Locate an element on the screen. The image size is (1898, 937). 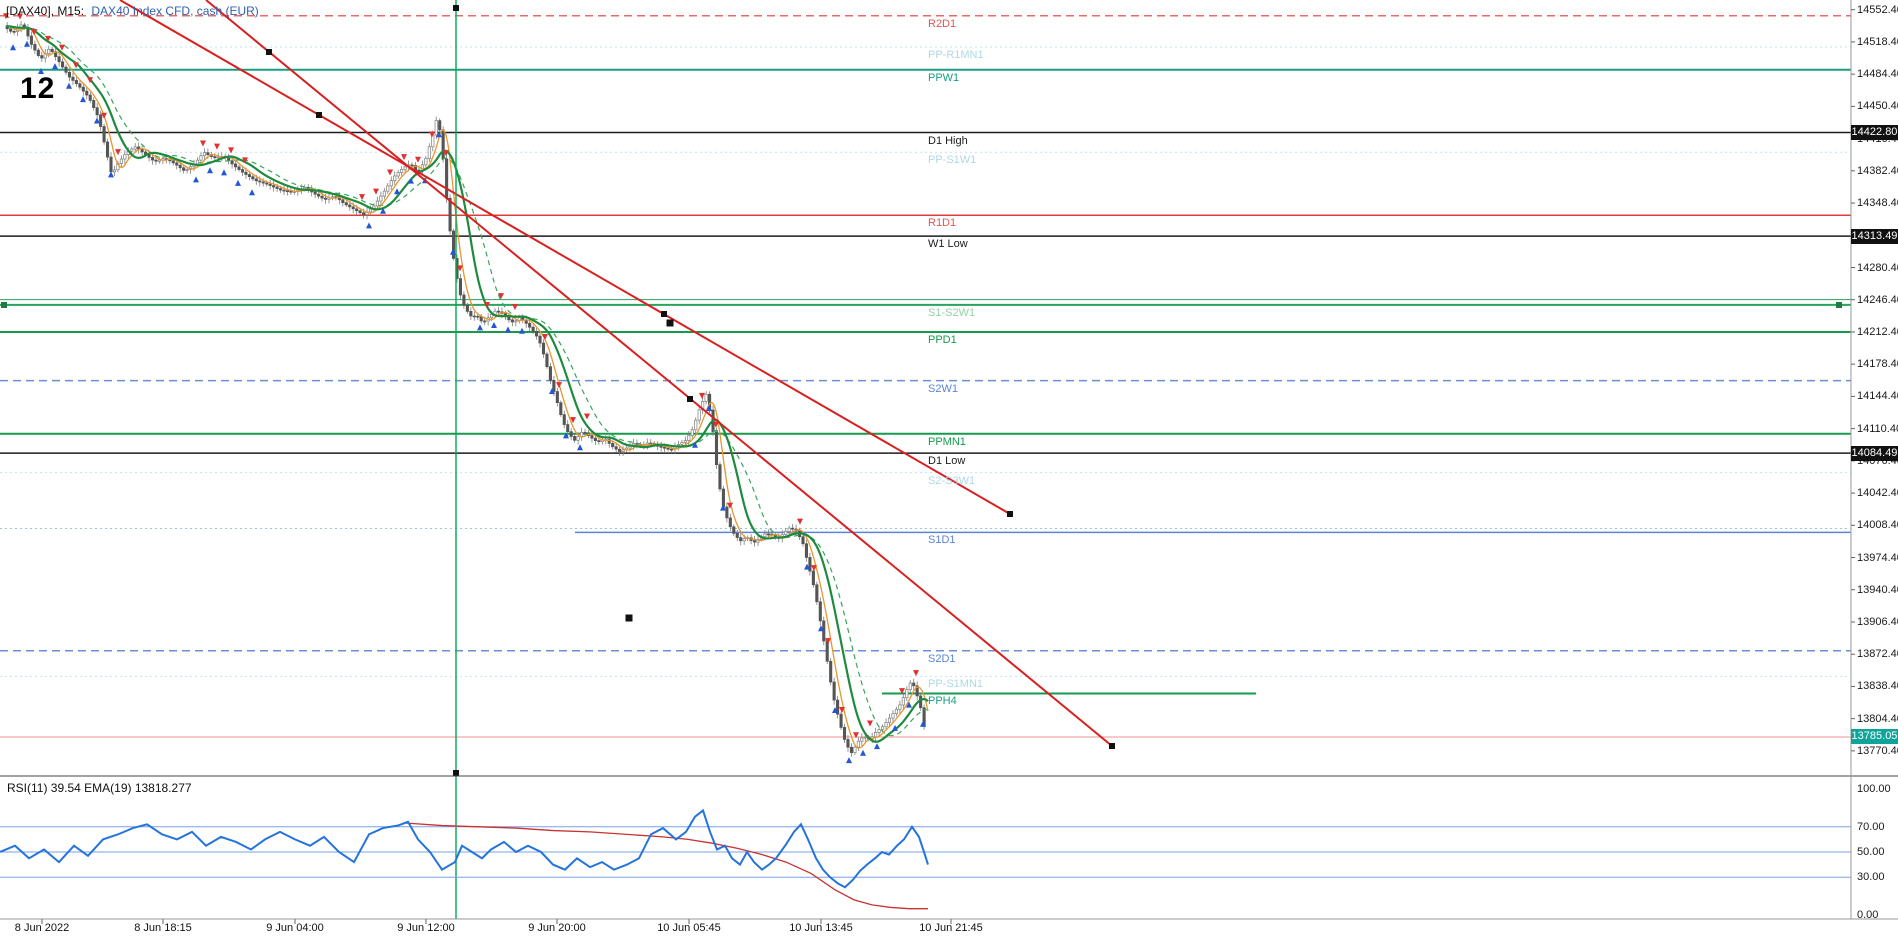
time-axis-label: 9 Jun 20:00 is located at coordinates (557, 928).